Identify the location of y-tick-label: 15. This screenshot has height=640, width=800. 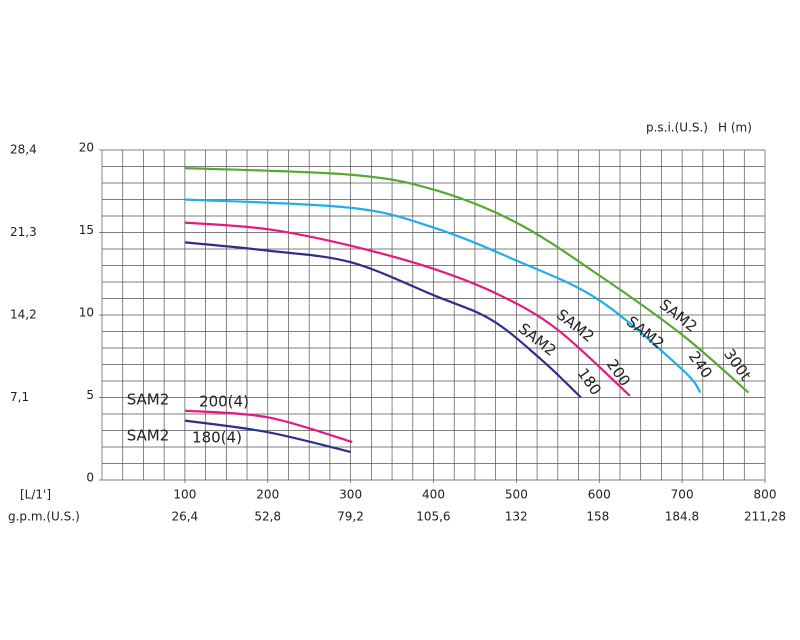
(86, 230).